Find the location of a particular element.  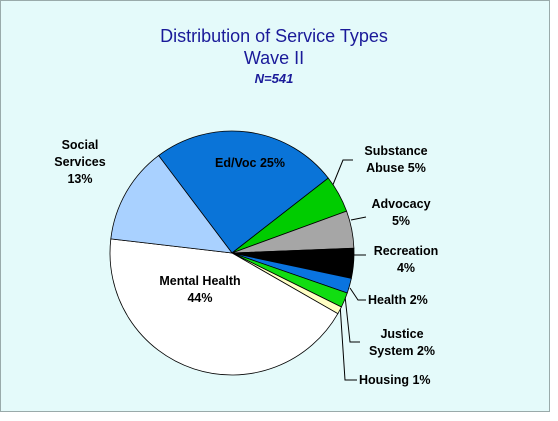

slice-label: Social Services 13% is located at coordinates (80, 162).